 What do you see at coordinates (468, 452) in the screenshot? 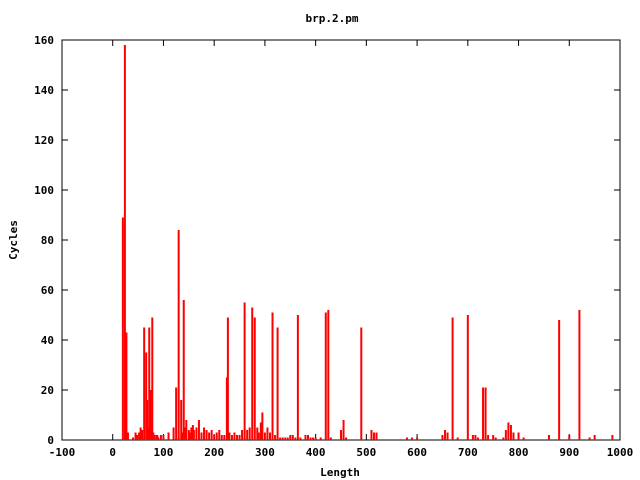
I see `x-tick-label: 700` at bounding box center [468, 452].